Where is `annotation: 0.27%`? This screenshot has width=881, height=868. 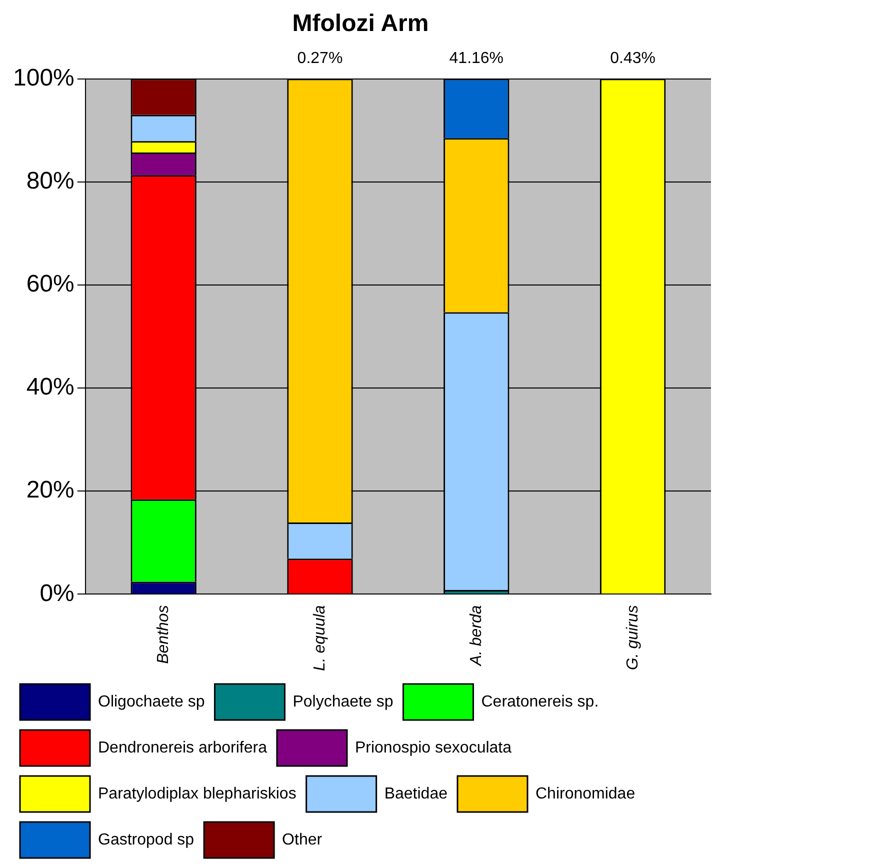 annotation: 0.27% is located at coordinates (320, 59).